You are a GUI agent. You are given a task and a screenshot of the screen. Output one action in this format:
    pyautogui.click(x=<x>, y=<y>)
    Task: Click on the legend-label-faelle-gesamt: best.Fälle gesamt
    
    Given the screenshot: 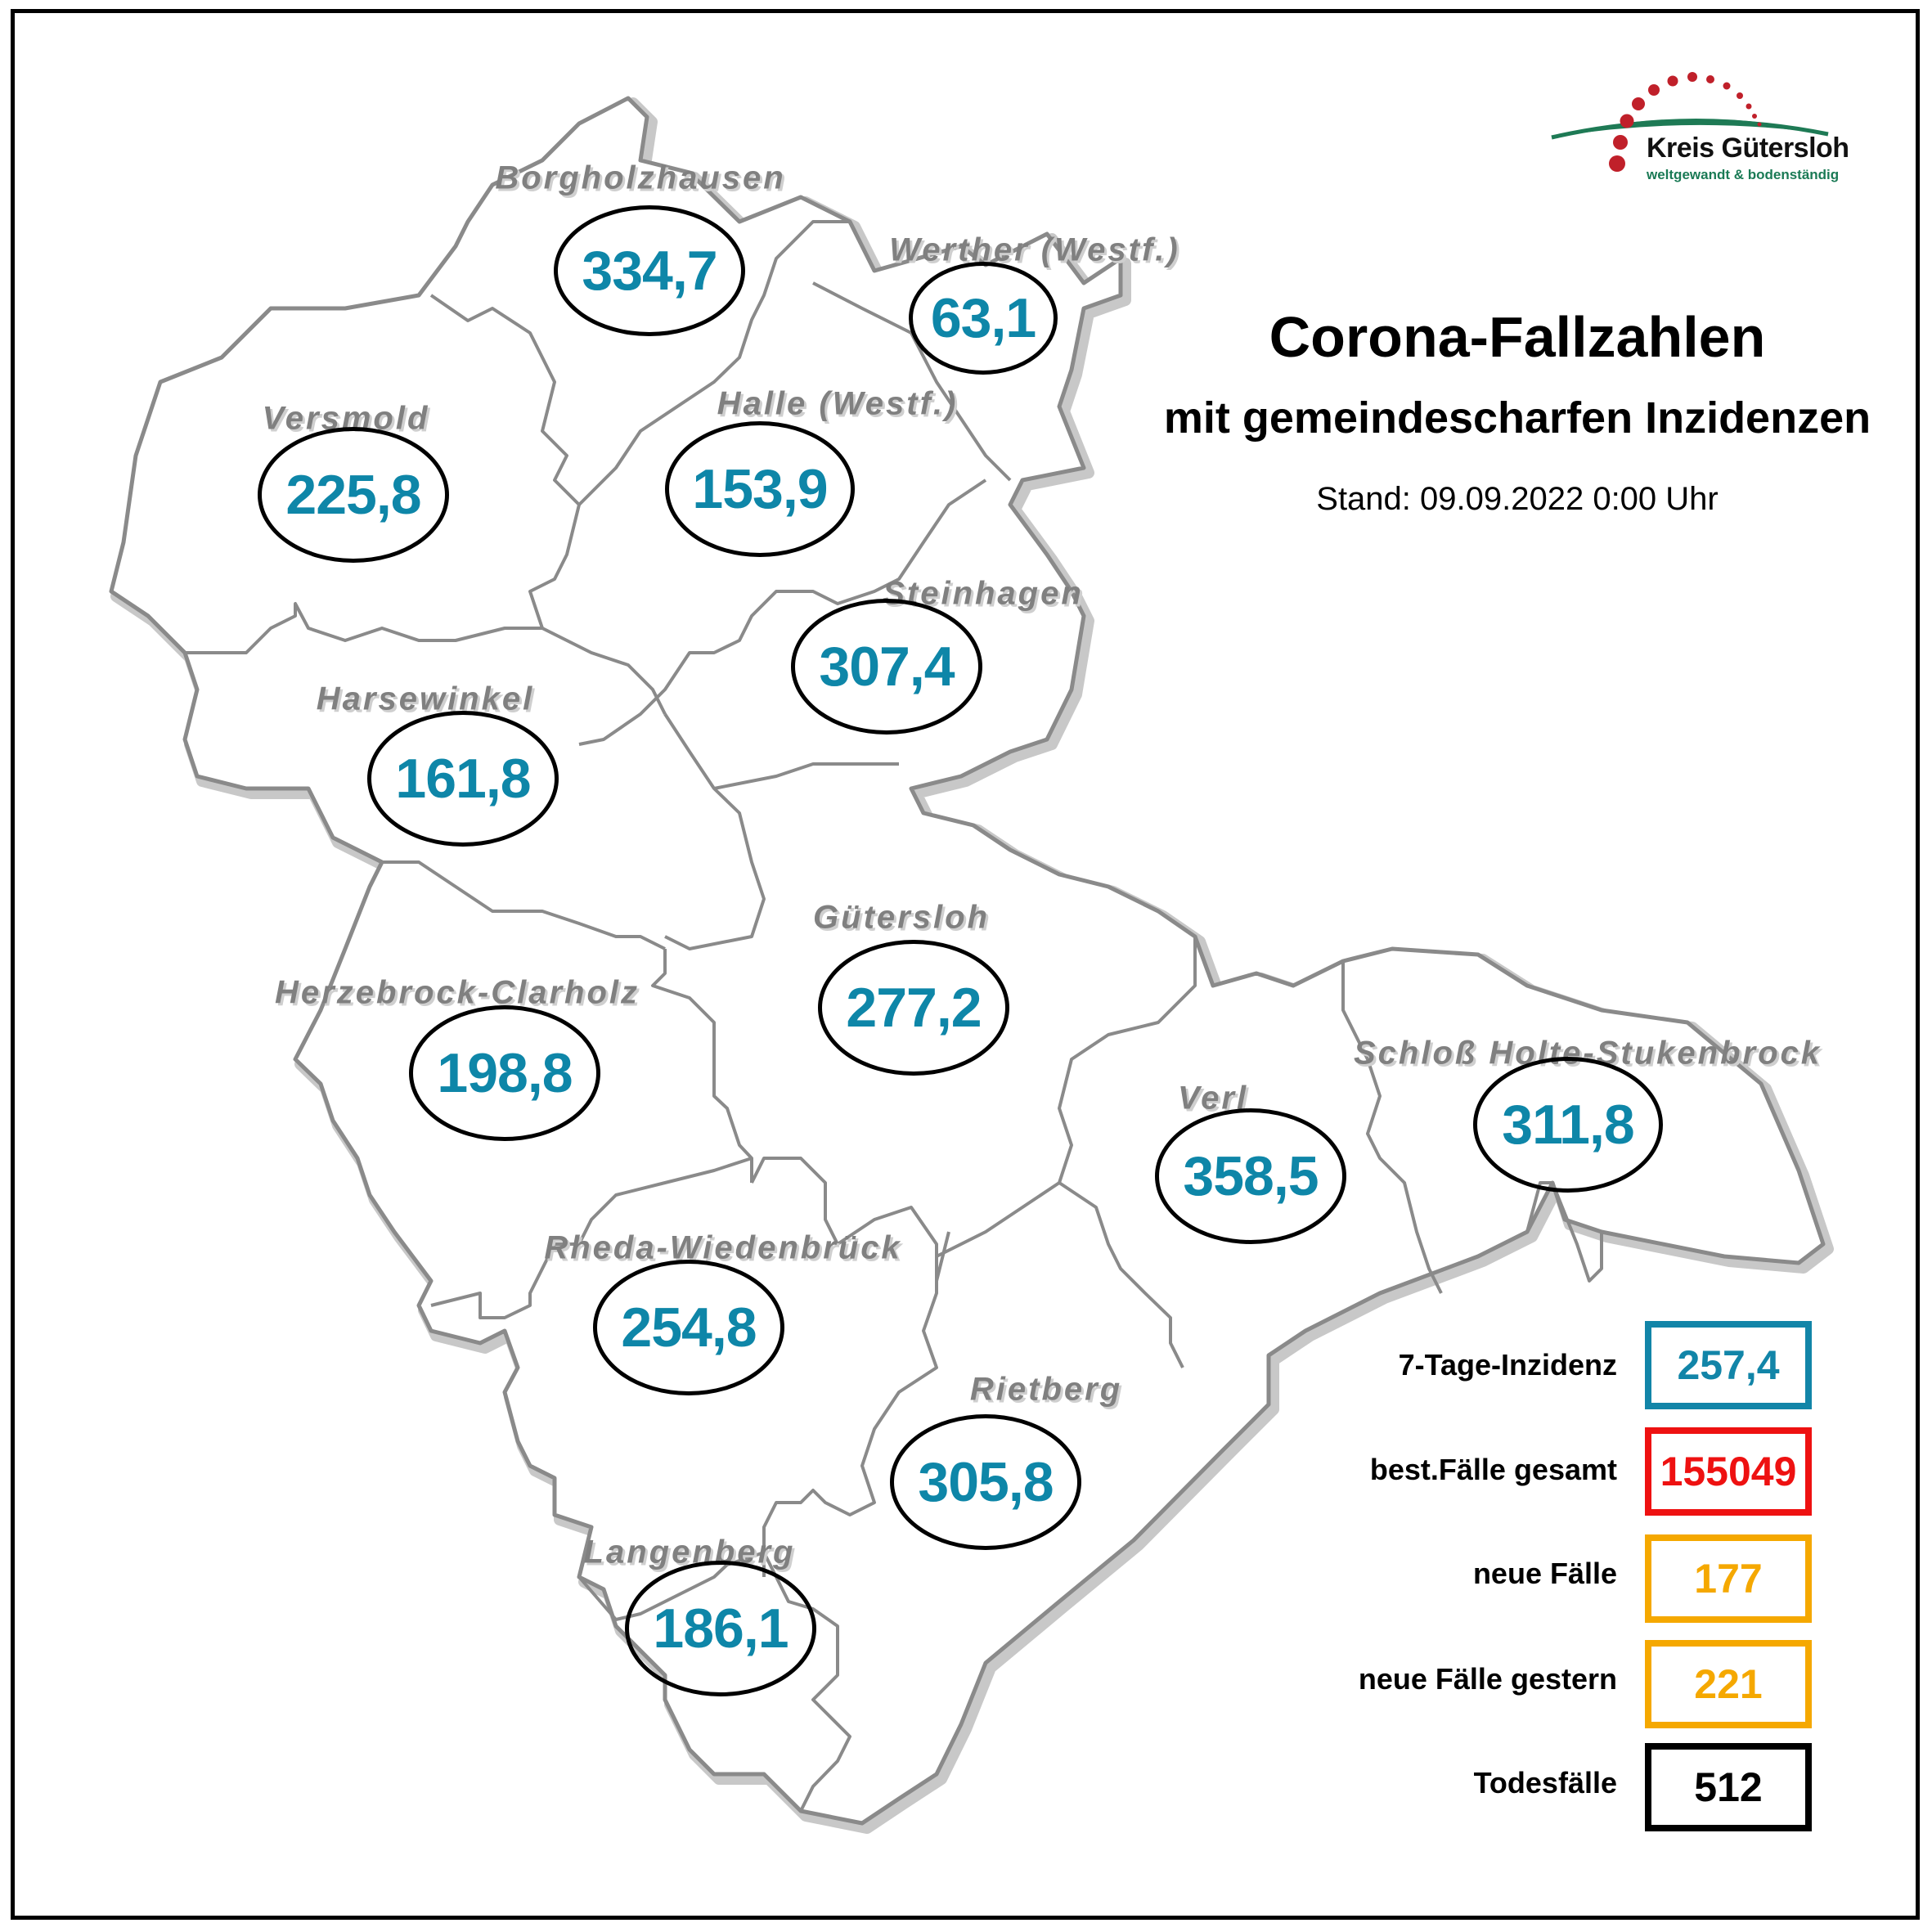 What is the action you would take?
    pyautogui.click(x=1493, y=1470)
    